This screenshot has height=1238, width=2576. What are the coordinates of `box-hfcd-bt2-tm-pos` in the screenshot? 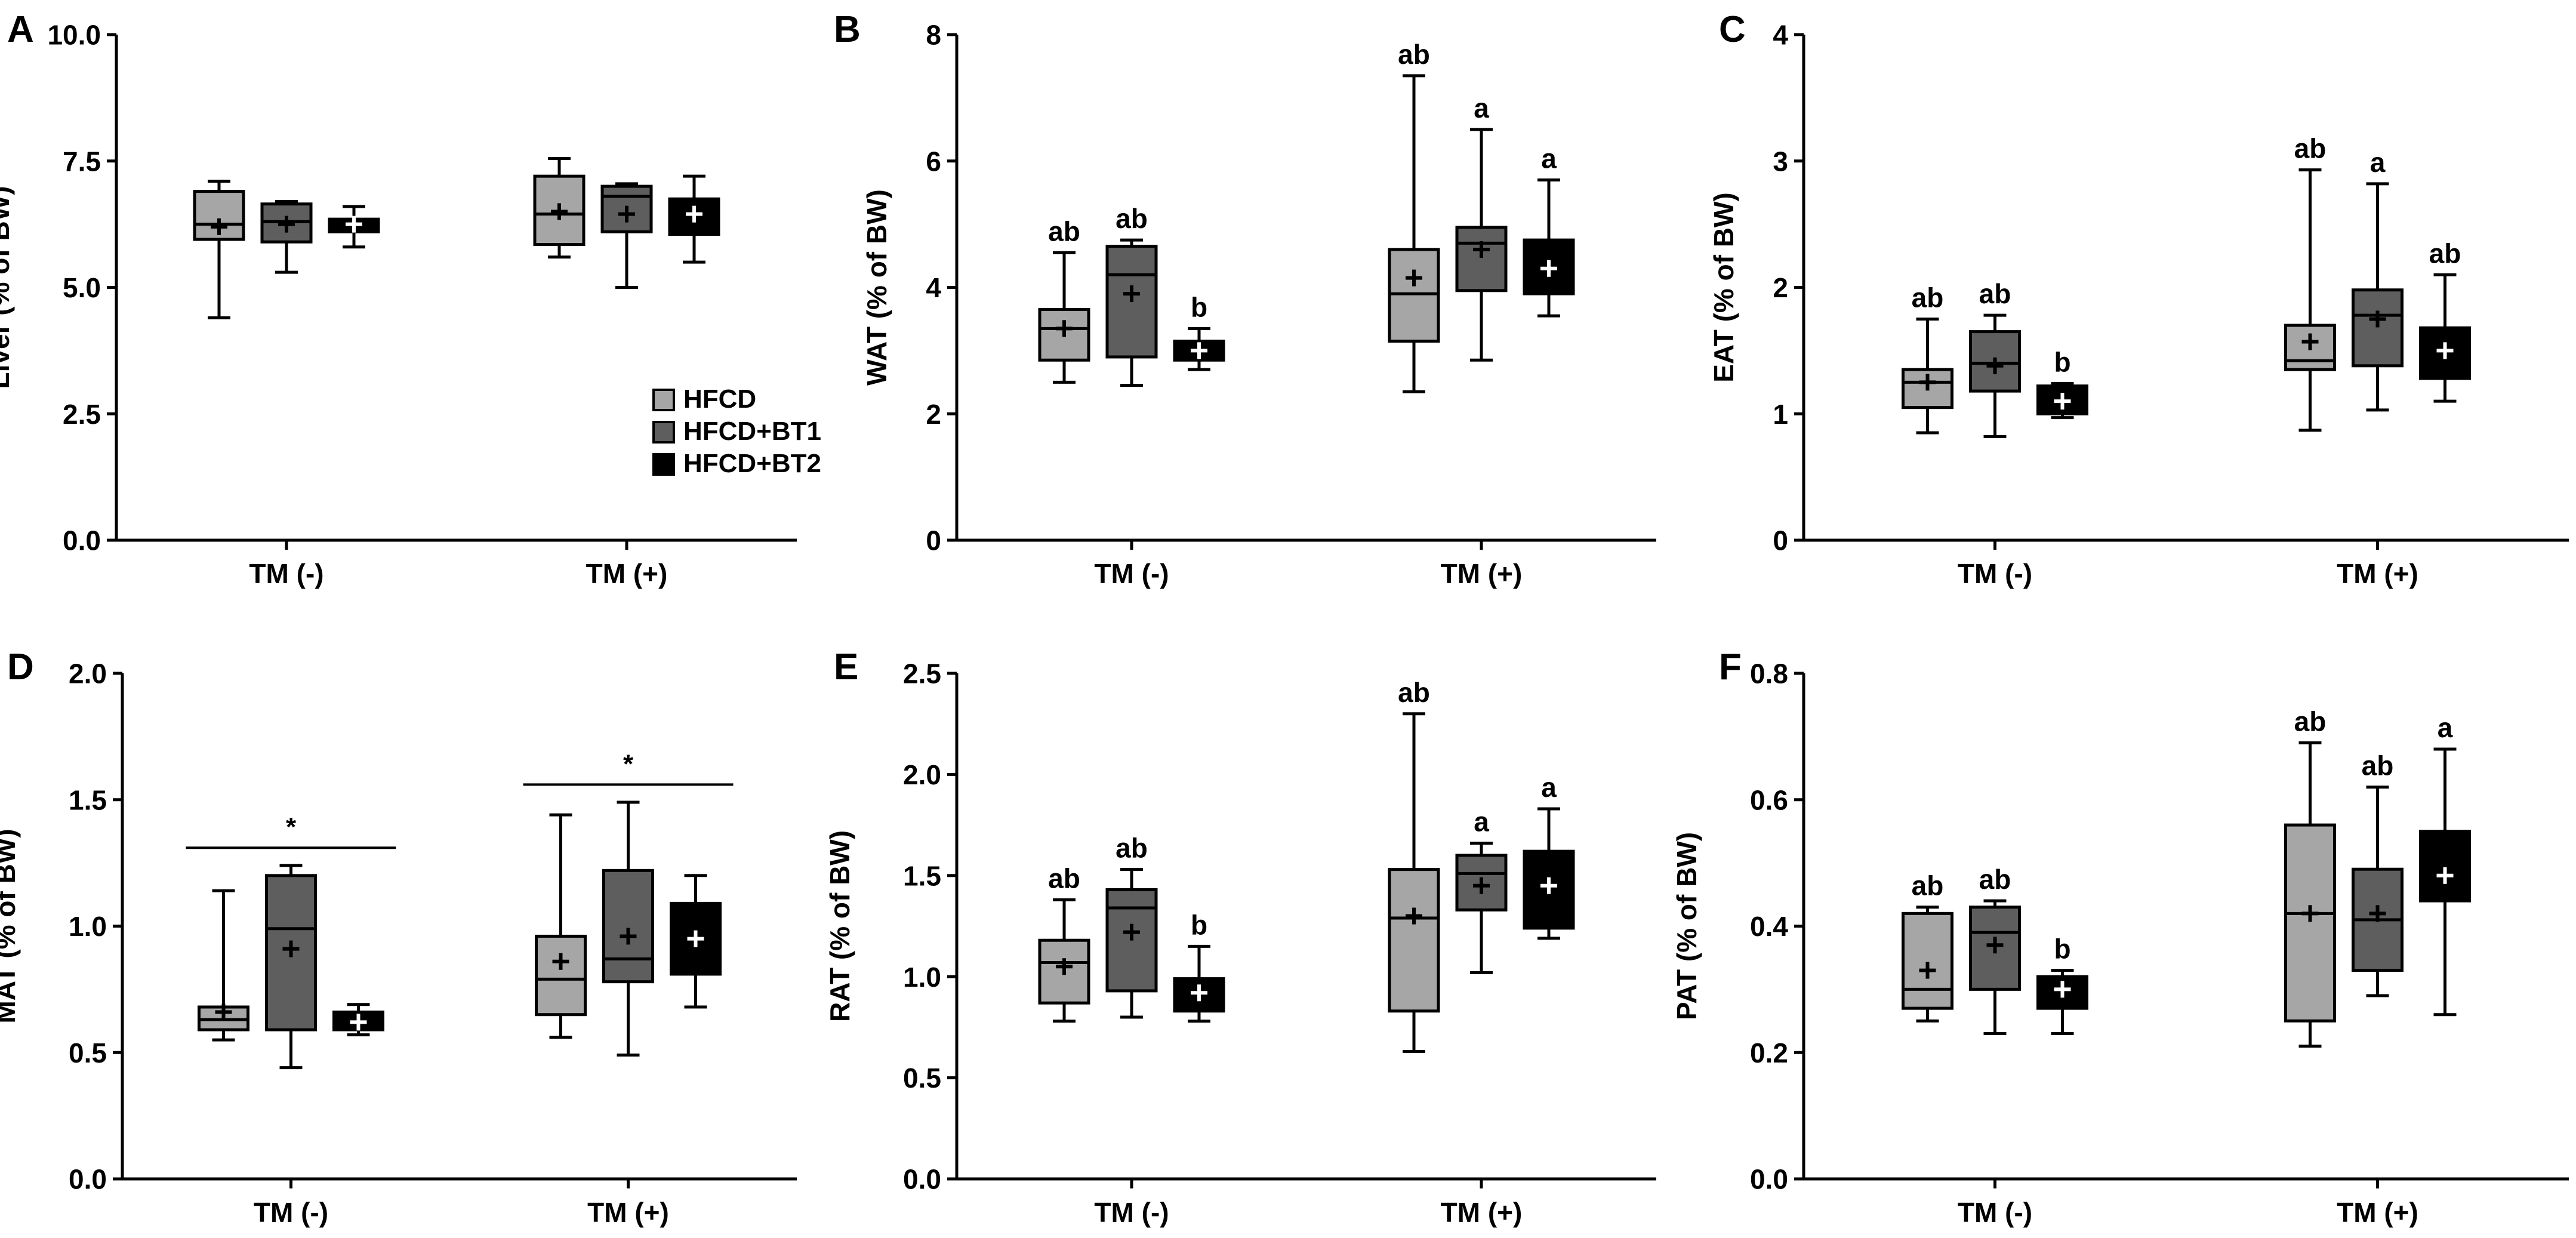 It's located at (694, 219).